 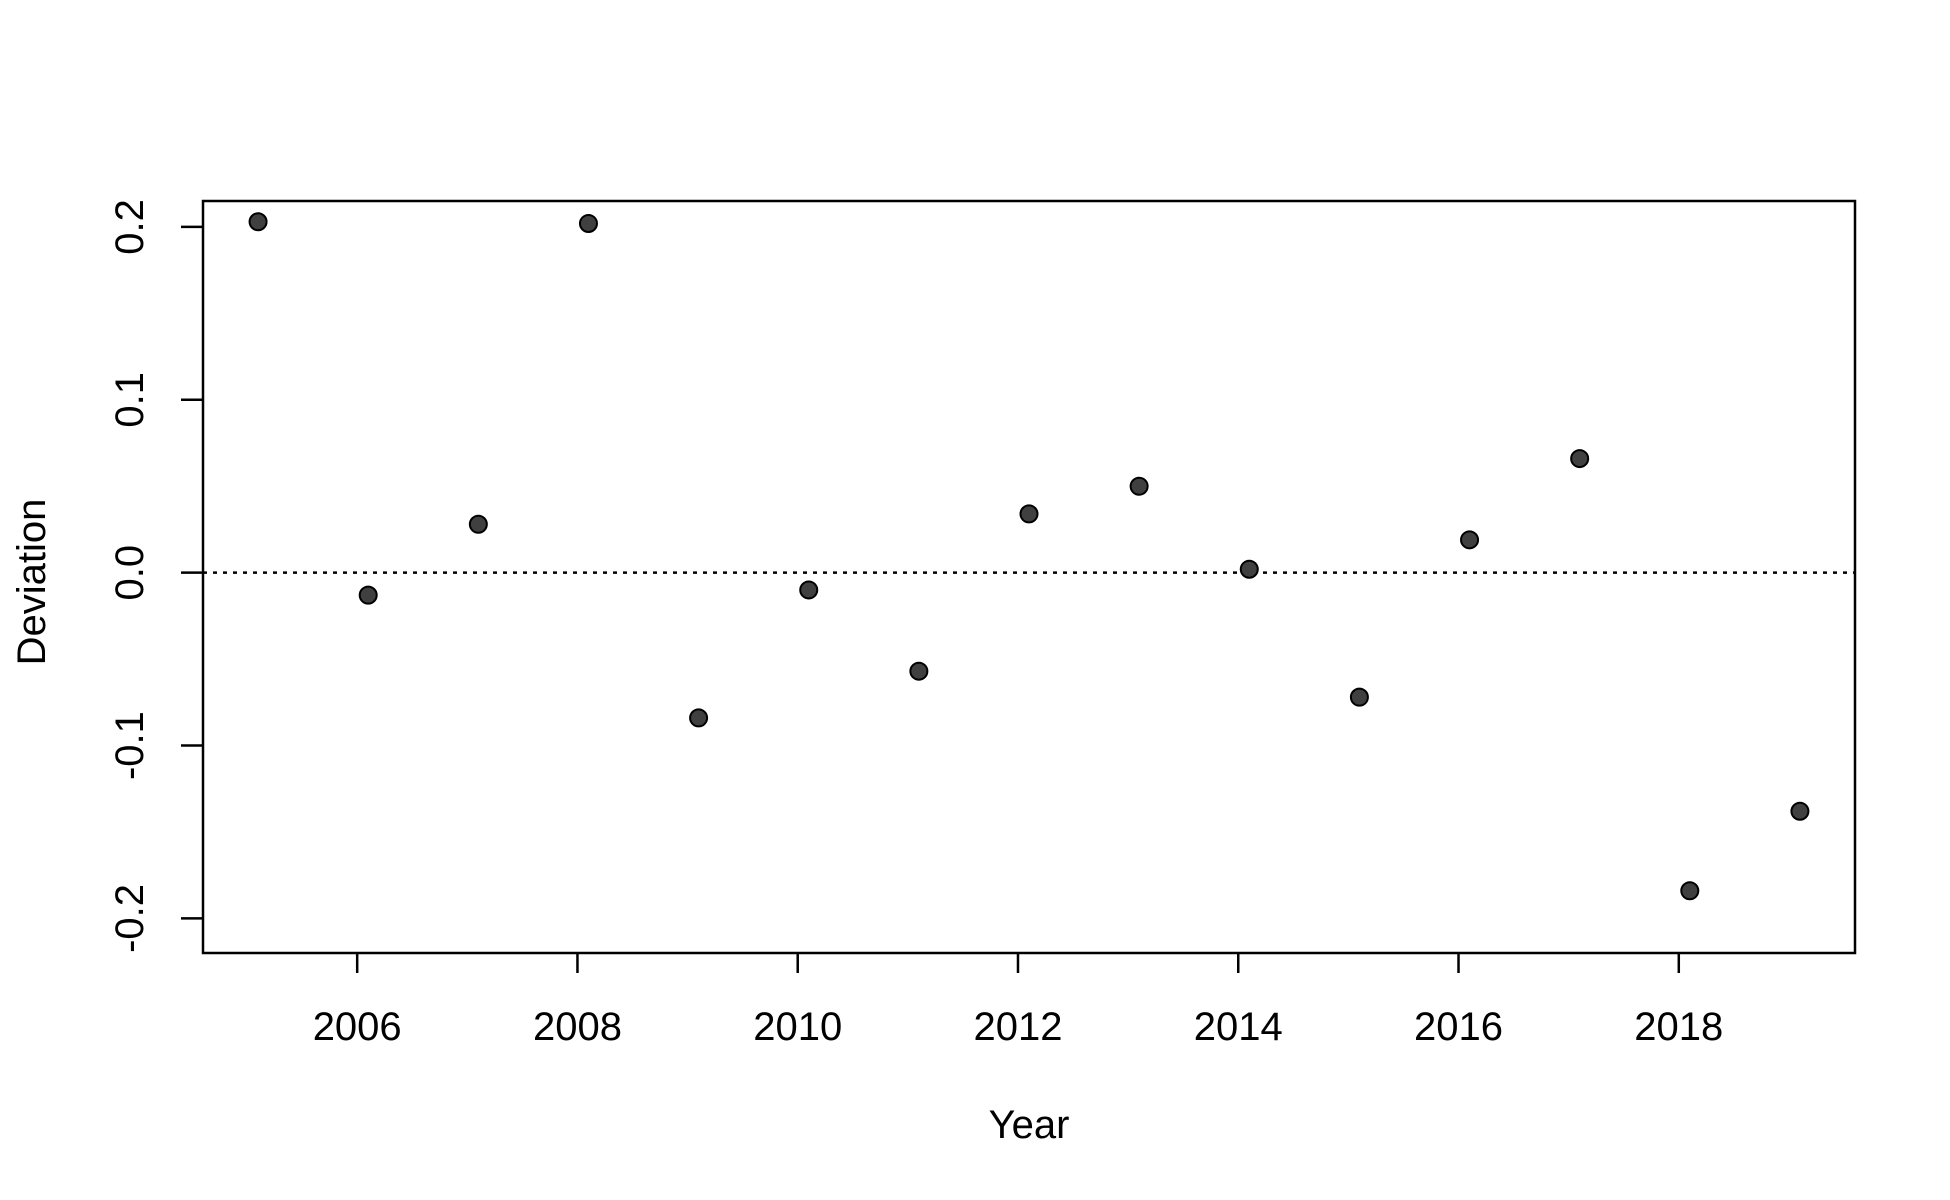 I want to click on y-tick-label-neg0p2: -0.2, so click(x=130, y=918).